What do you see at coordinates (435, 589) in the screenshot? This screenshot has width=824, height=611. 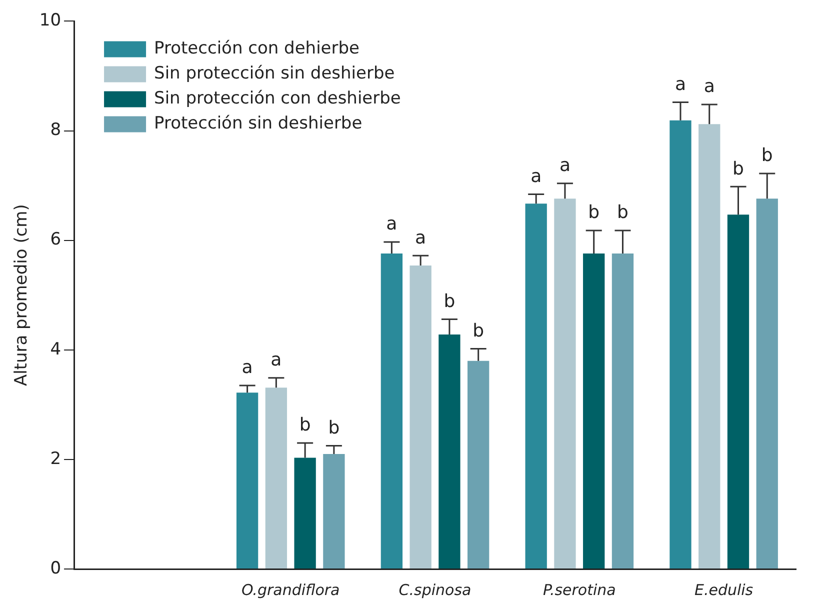 I see `x-tick-label: C.spinosa` at bounding box center [435, 589].